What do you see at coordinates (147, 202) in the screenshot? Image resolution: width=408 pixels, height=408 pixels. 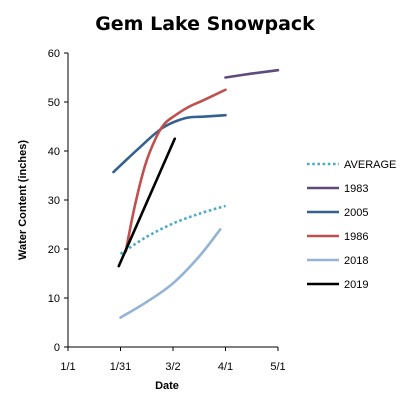 I see `series-line-2019` at bounding box center [147, 202].